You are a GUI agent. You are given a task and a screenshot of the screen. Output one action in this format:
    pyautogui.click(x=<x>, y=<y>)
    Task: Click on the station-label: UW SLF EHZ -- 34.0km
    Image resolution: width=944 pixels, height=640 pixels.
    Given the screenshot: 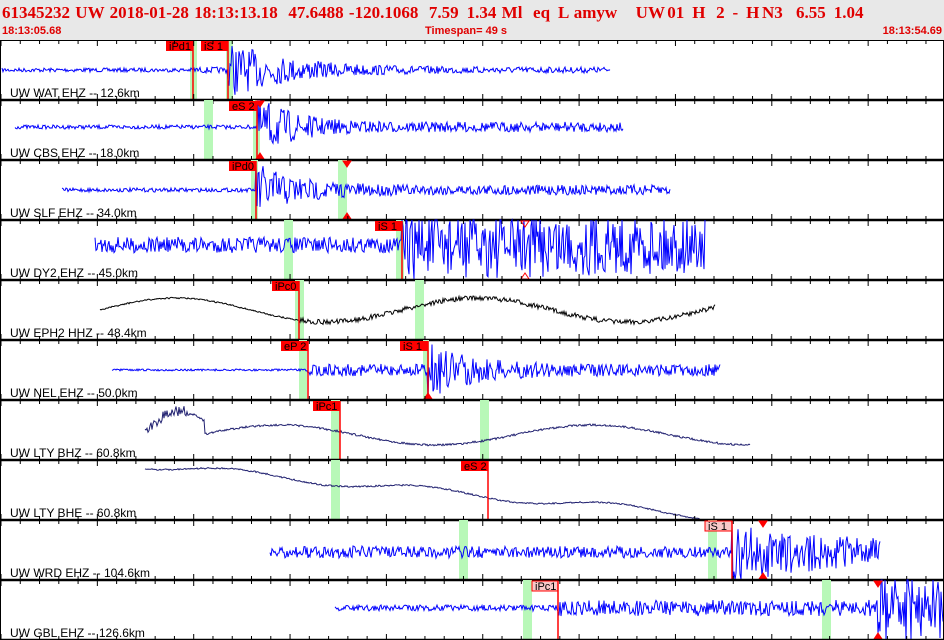 What is the action you would take?
    pyautogui.click(x=73, y=213)
    